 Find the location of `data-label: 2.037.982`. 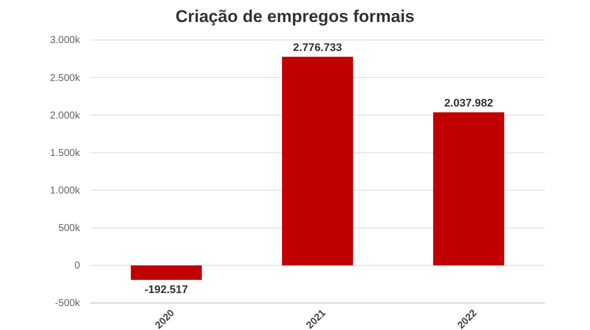

data-label: 2.037.982 is located at coordinates (469, 103).